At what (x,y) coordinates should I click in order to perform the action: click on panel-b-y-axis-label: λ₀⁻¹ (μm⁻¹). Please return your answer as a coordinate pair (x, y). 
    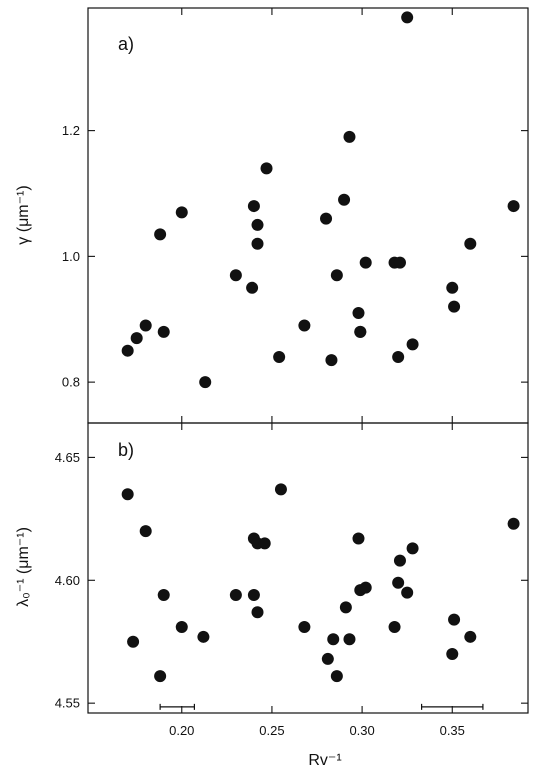
    Looking at the image, I should click on (23, 567).